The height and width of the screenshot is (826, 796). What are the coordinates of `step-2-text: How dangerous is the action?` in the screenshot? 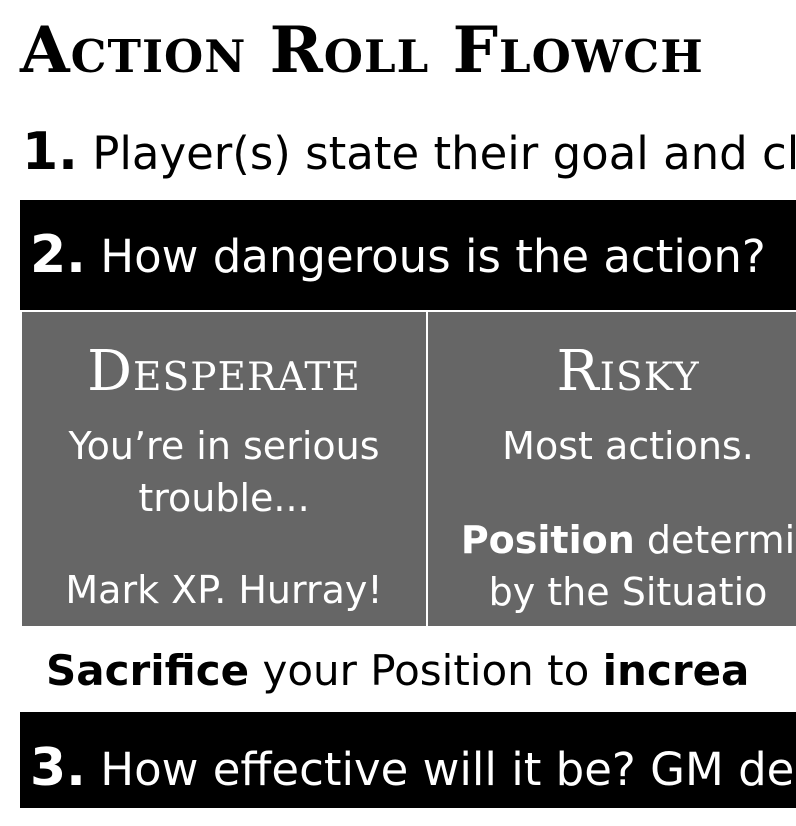 It's located at (433, 256).